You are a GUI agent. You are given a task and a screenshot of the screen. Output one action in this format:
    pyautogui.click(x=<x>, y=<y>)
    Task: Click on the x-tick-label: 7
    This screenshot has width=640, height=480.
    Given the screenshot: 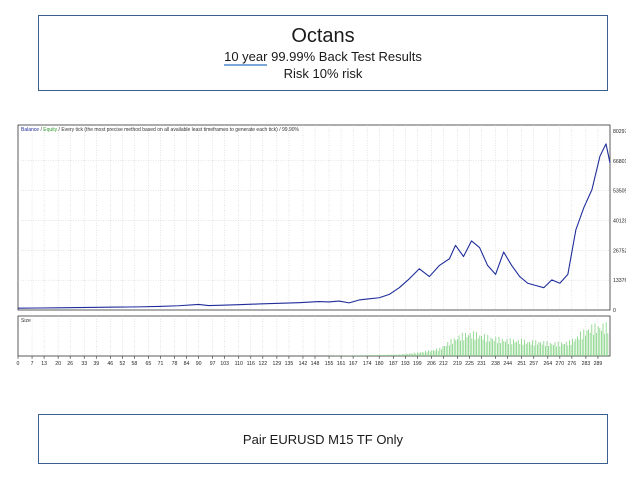 What is the action you would take?
    pyautogui.click(x=32, y=364)
    